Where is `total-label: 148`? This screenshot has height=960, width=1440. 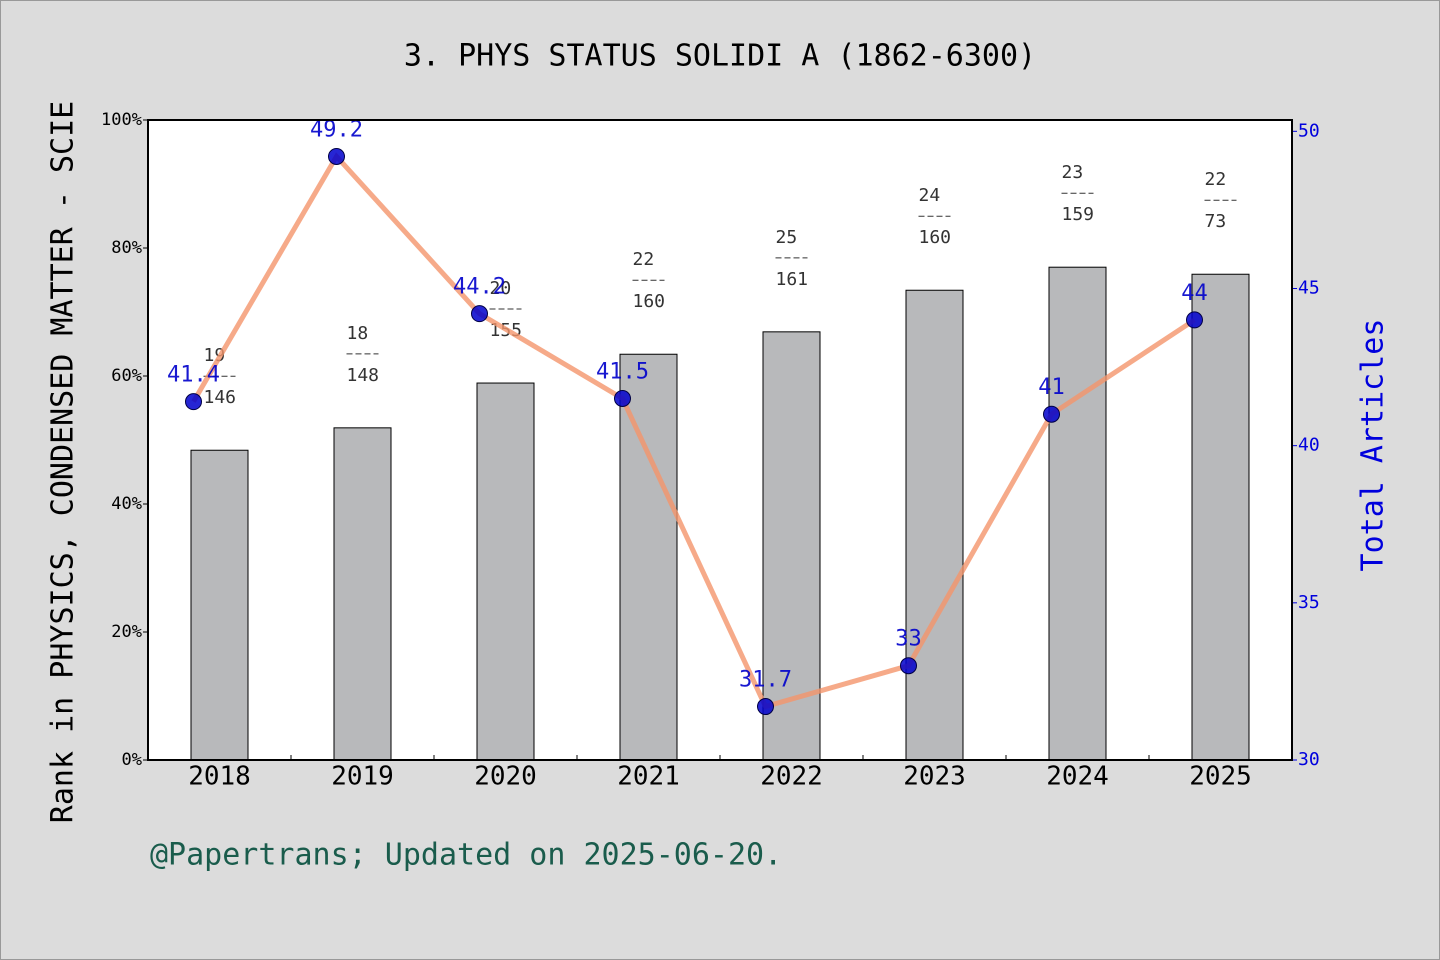 total-label: 148 is located at coordinates (363, 375).